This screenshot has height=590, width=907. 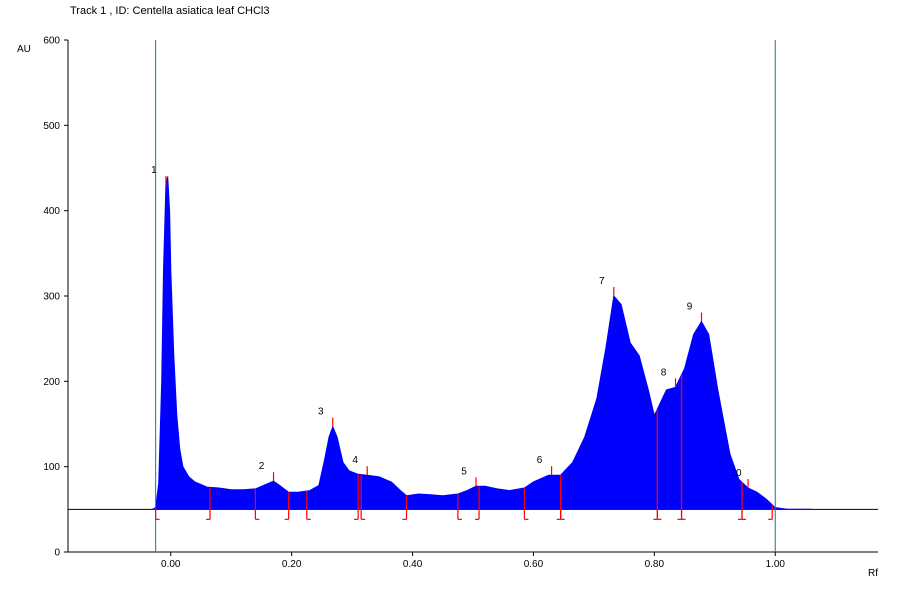 What do you see at coordinates (51, 467) in the screenshot?
I see `y-tick-label: 100` at bounding box center [51, 467].